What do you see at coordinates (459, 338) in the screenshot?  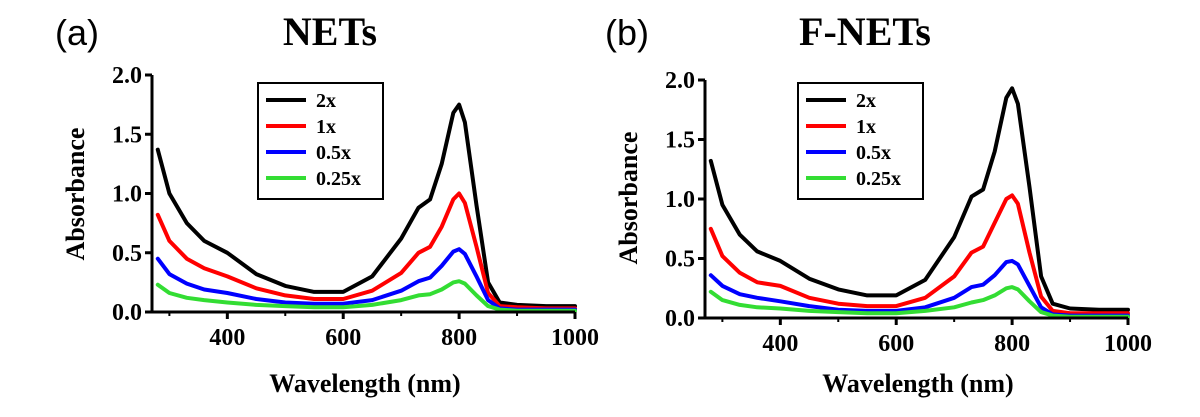 I see `panel-a-x-tick-label: 800` at bounding box center [459, 338].